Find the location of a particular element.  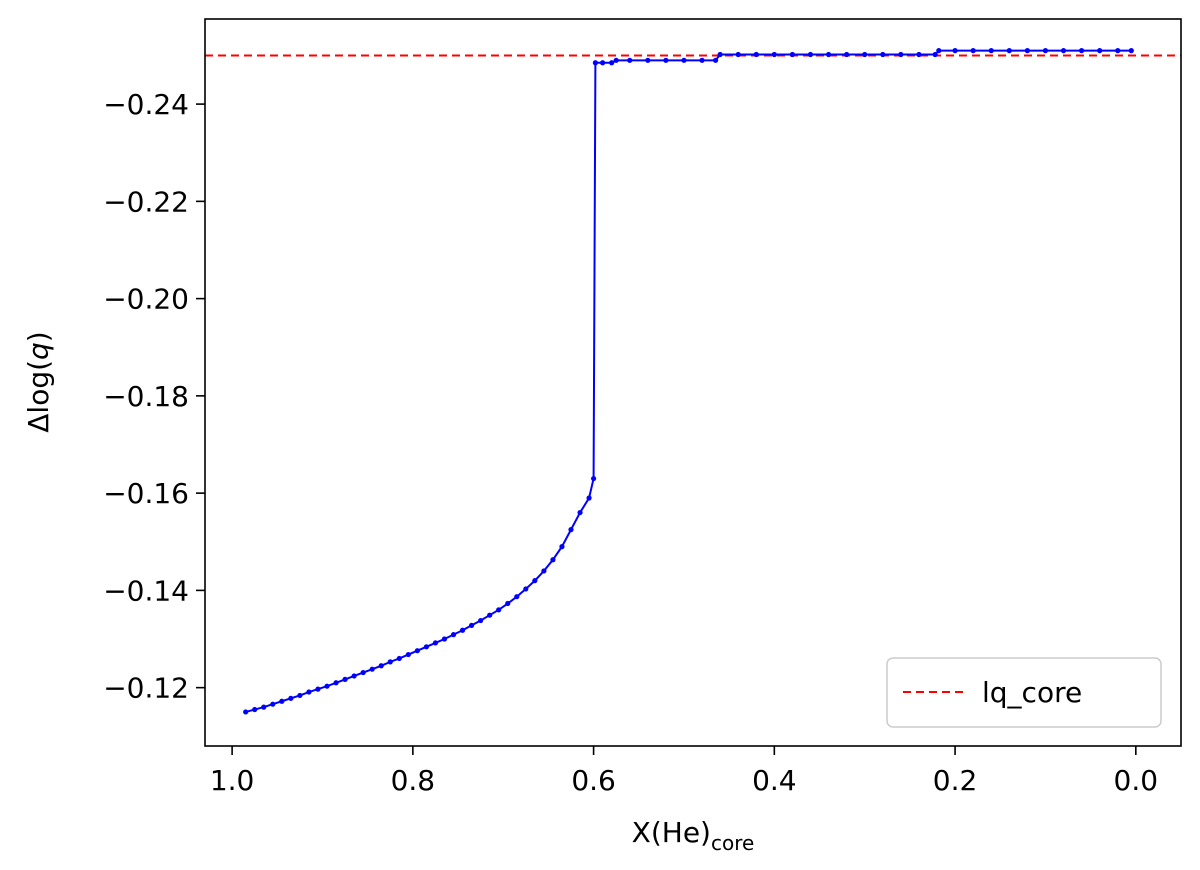

y-tick-label: −0.18 is located at coordinates (146, 396).